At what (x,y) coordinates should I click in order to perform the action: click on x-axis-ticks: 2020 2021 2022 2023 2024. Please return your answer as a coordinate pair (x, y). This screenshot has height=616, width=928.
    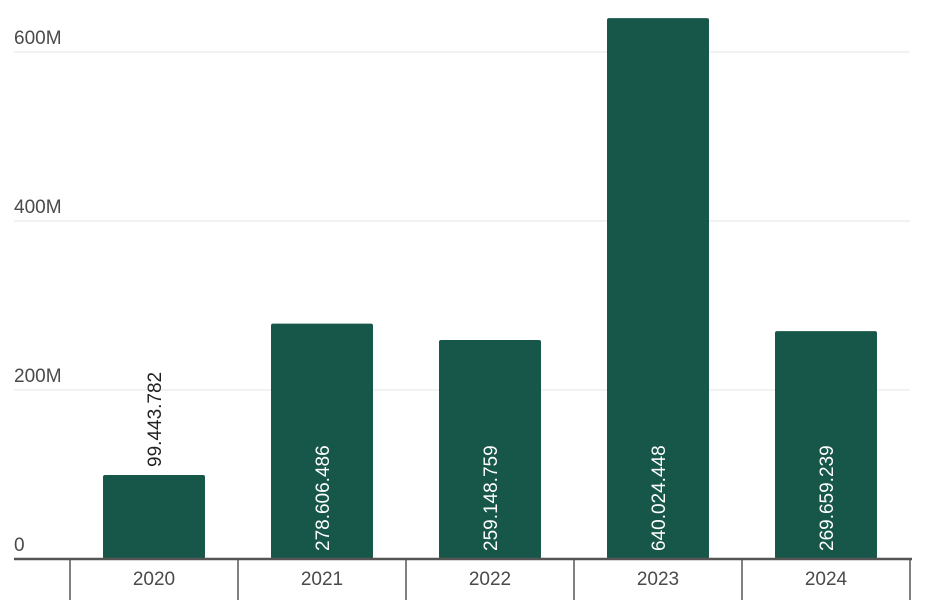
    Looking at the image, I should click on (490, 579).